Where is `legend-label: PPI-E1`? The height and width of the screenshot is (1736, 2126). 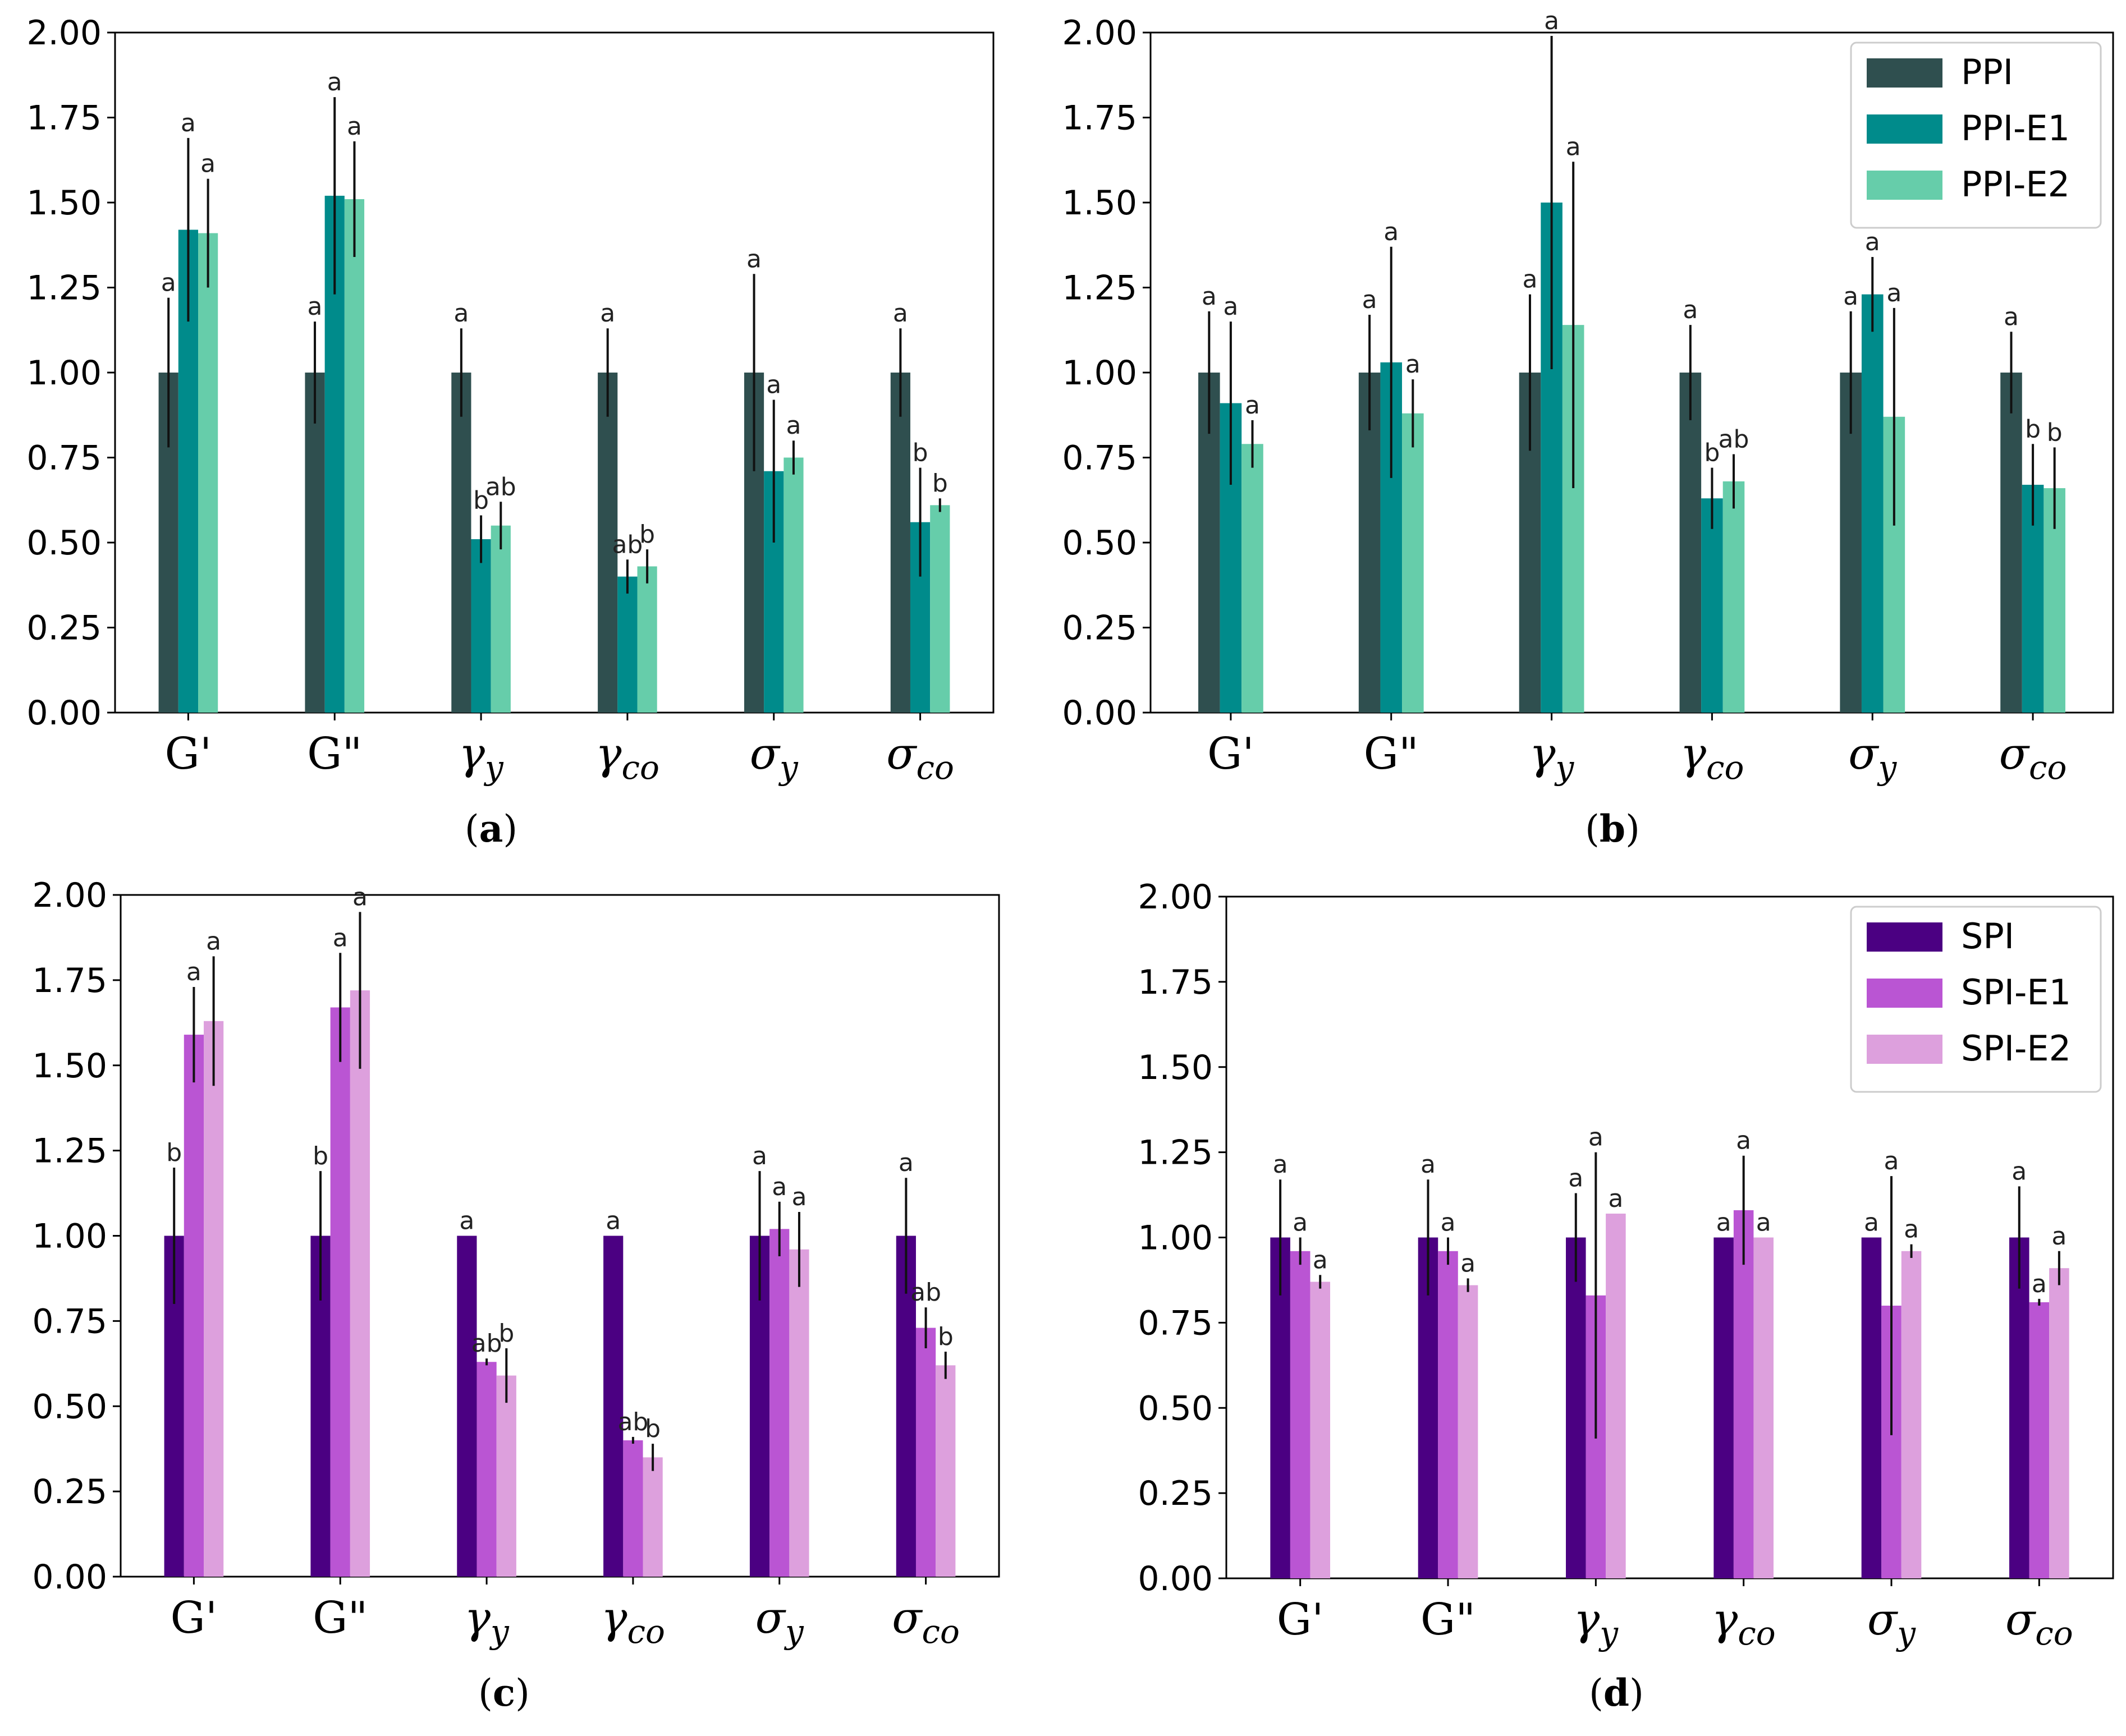
legend-label: PPI-E1 is located at coordinates (2016, 128).